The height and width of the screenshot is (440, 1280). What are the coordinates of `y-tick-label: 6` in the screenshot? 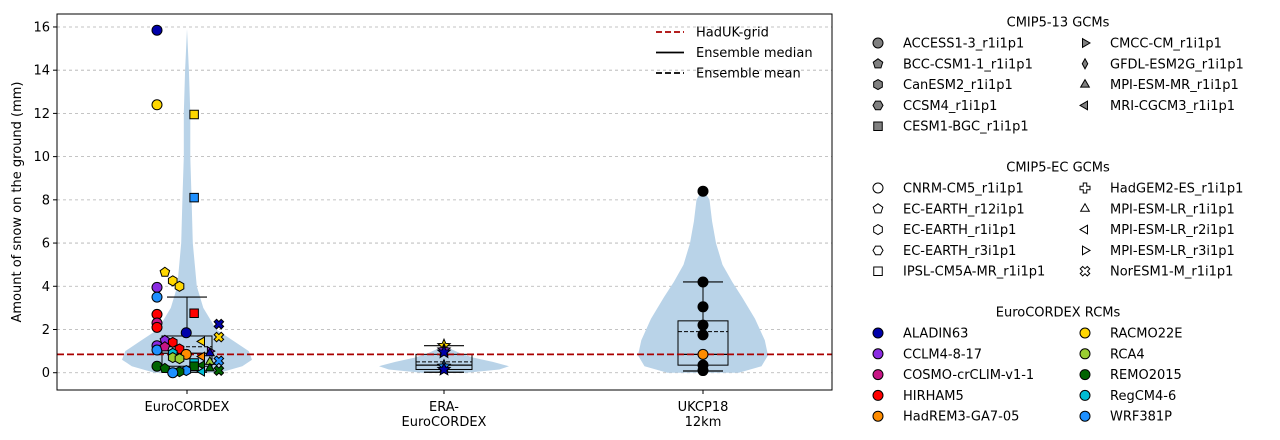 It's located at (46, 244).